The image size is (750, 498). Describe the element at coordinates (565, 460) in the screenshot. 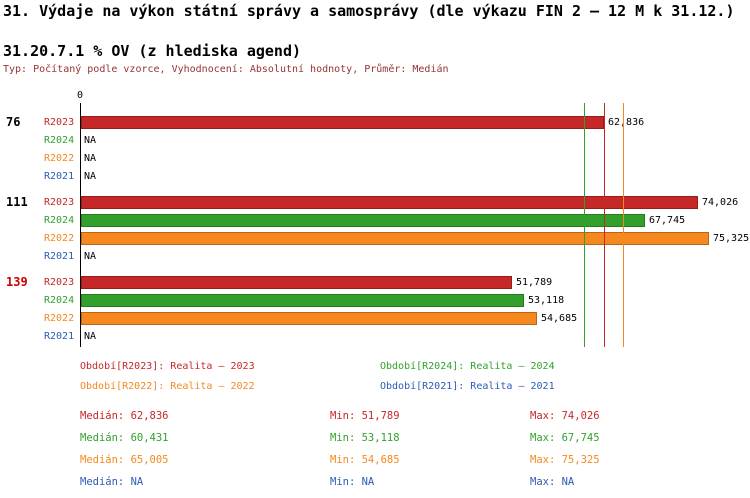

I see `stat-max-r2022: Max: 75,325` at that location.